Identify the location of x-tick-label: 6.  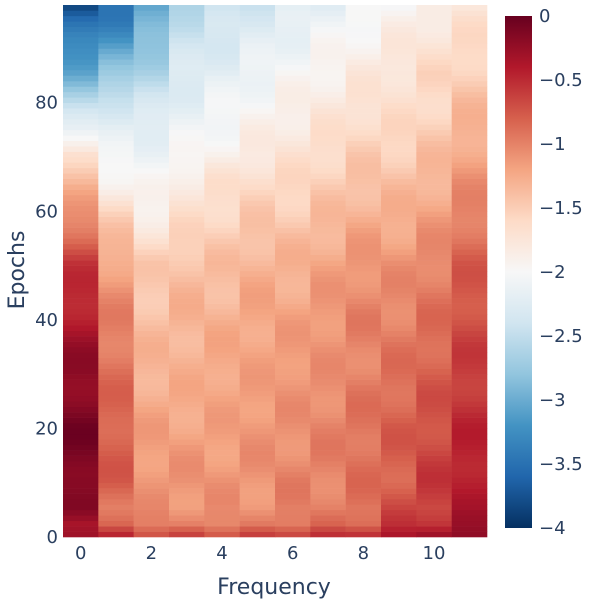
(292, 553).